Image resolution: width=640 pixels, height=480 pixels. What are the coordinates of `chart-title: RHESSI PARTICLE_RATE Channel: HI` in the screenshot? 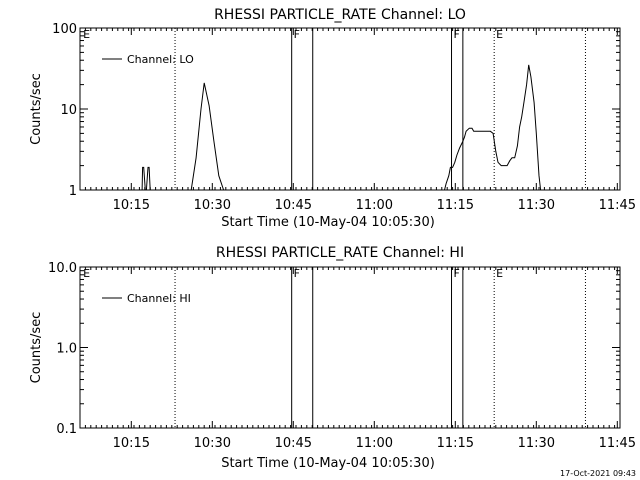 It's located at (340, 253).